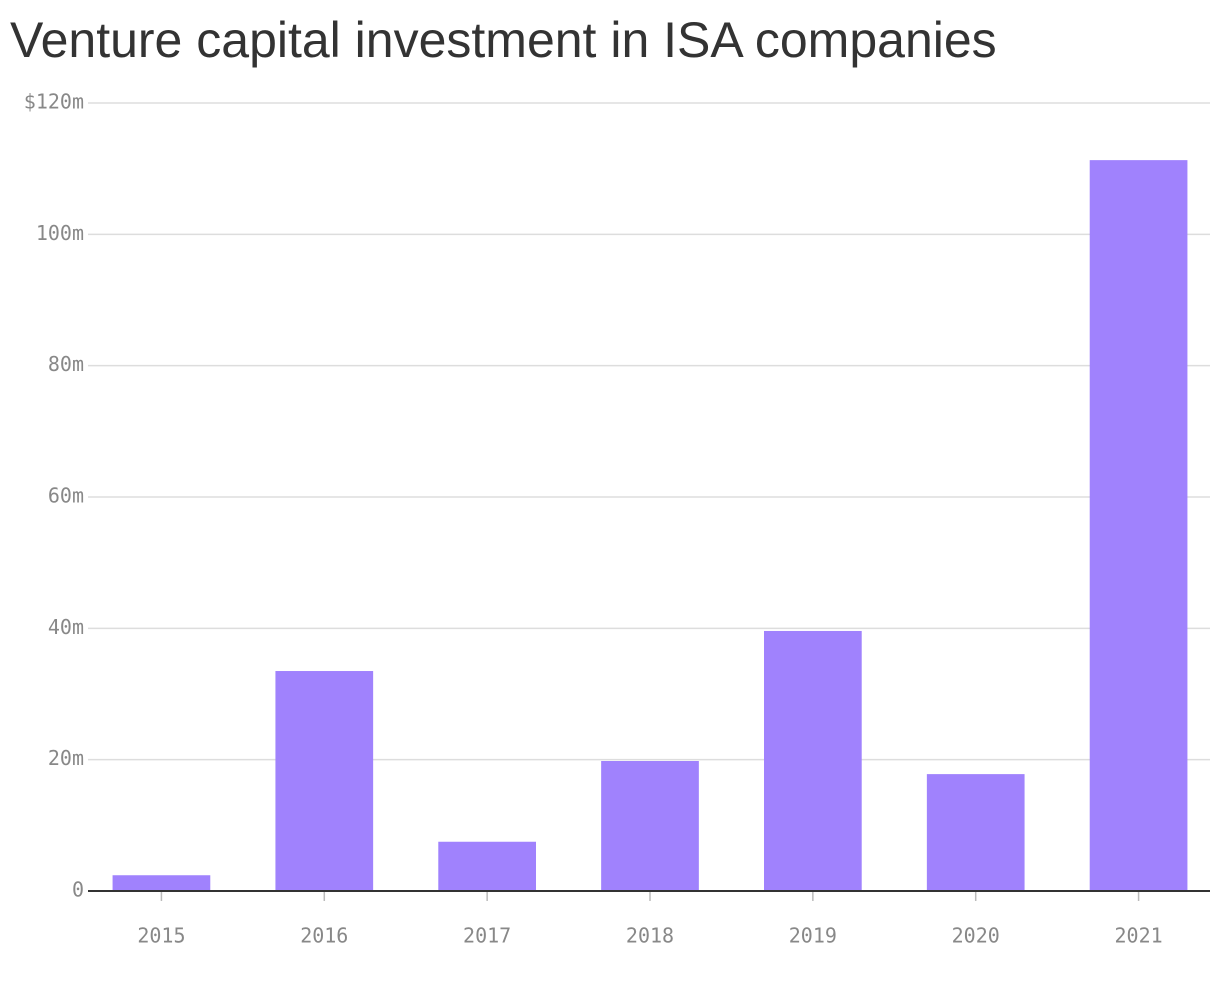 This screenshot has height=1006, width=1220. I want to click on y-tick-label: 20m, so click(66, 758).